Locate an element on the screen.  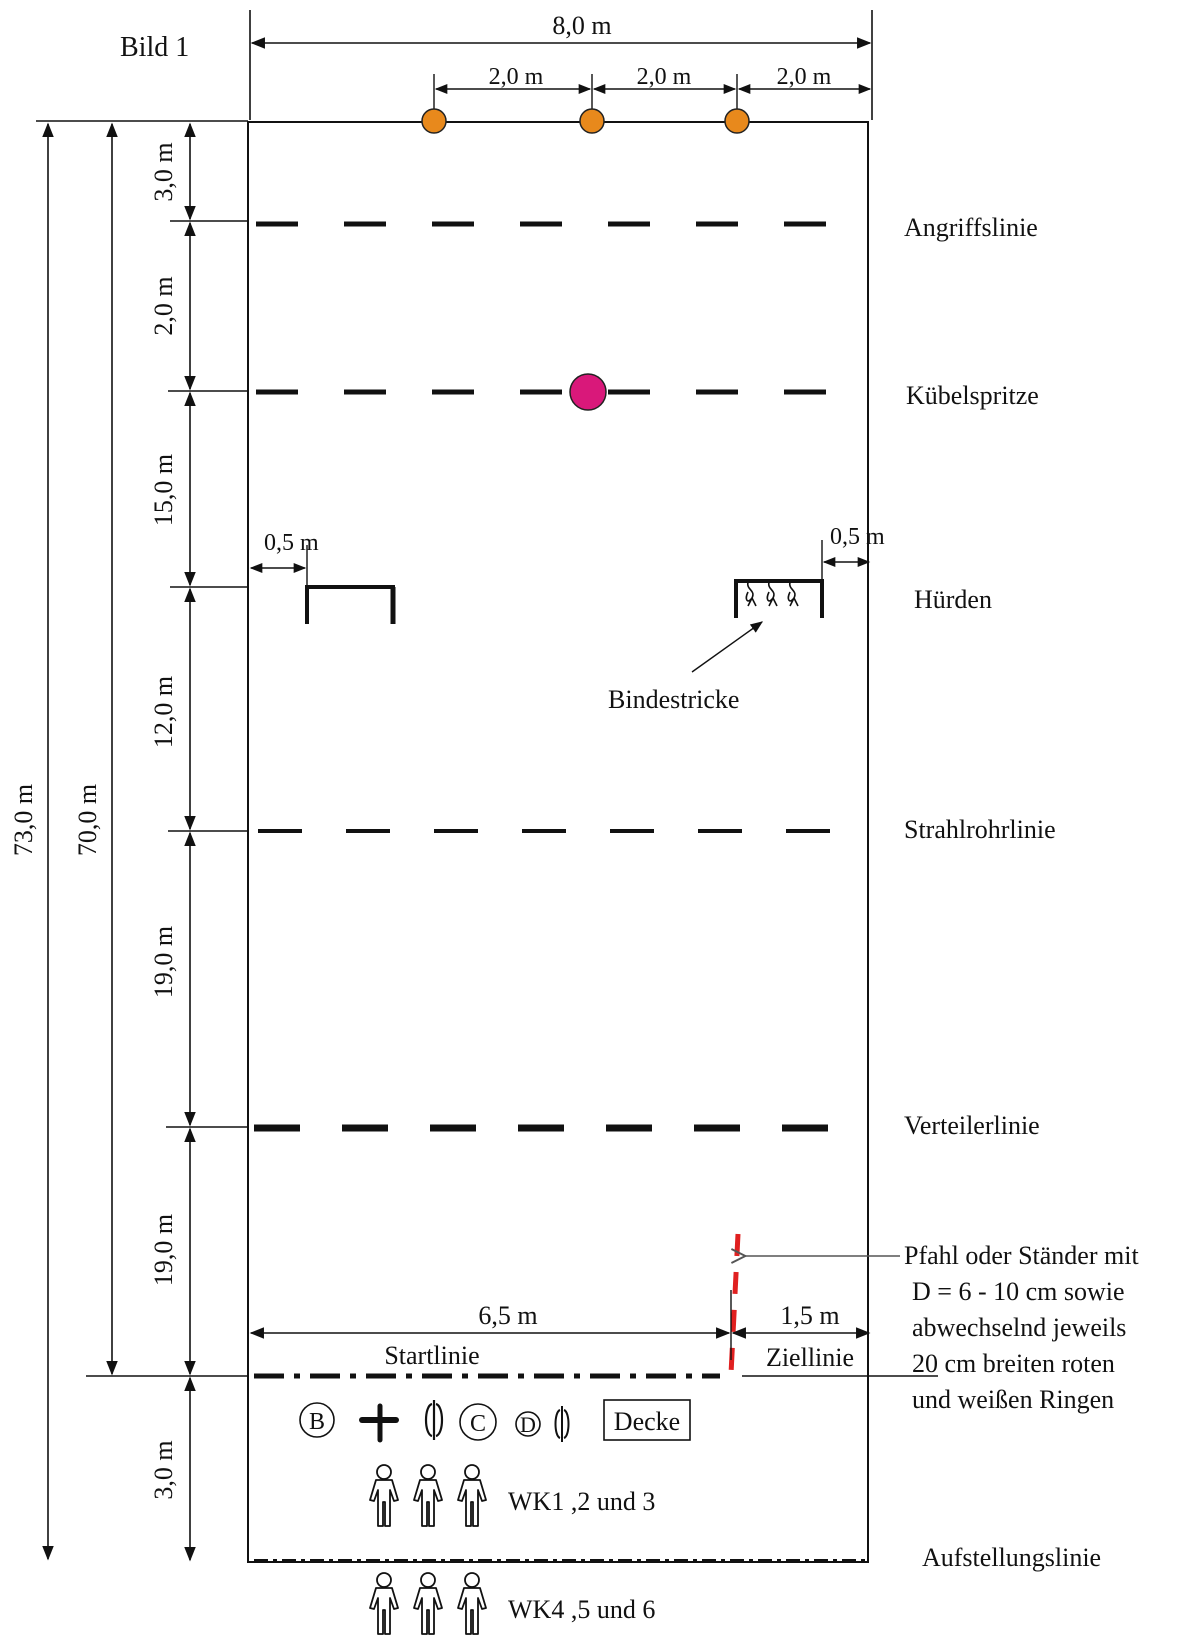
d-coupling-icon is located at coordinates (562, 1424).